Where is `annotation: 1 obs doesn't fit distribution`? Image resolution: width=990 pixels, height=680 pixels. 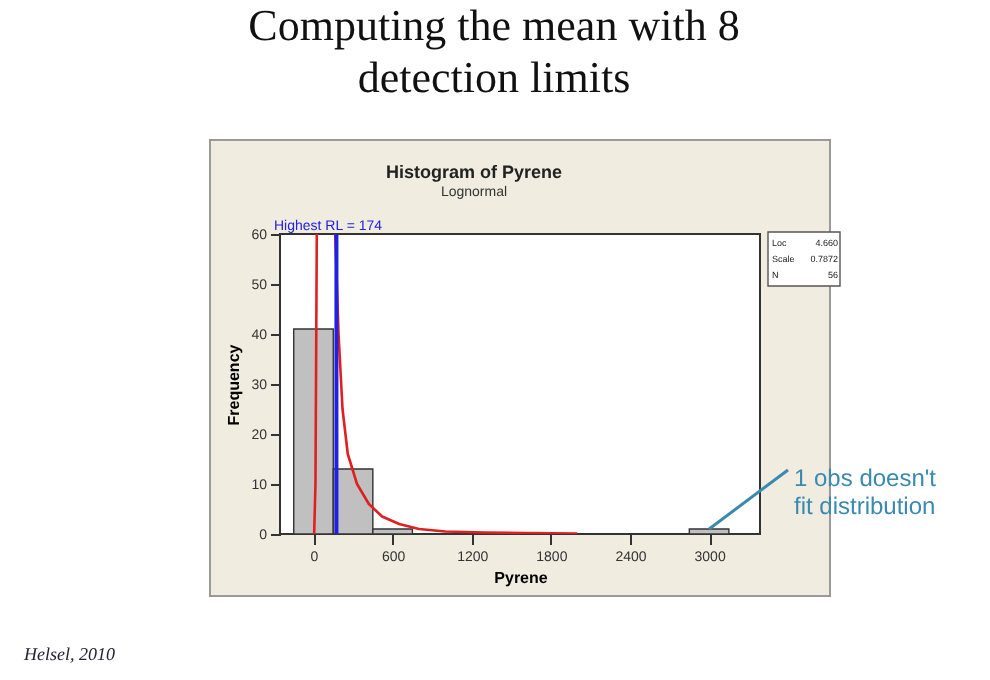
annotation: 1 obs doesn't fit distribution is located at coordinates (866, 492).